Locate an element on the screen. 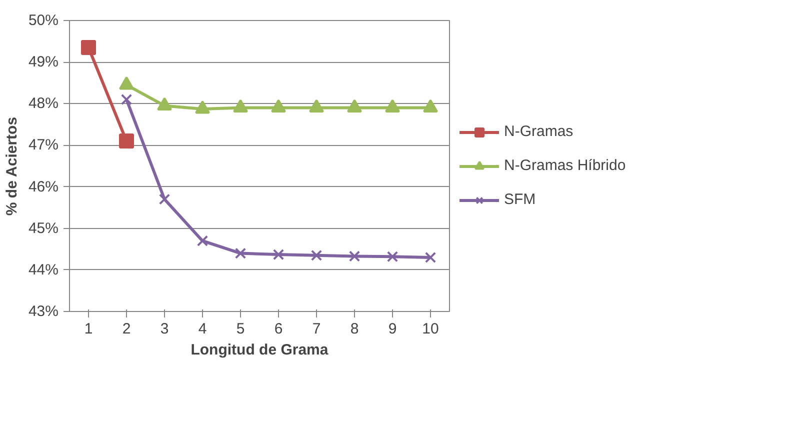 The width and height of the screenshot is (791, 441). x-tick-label: 7 is located at coordinates (316, 329).